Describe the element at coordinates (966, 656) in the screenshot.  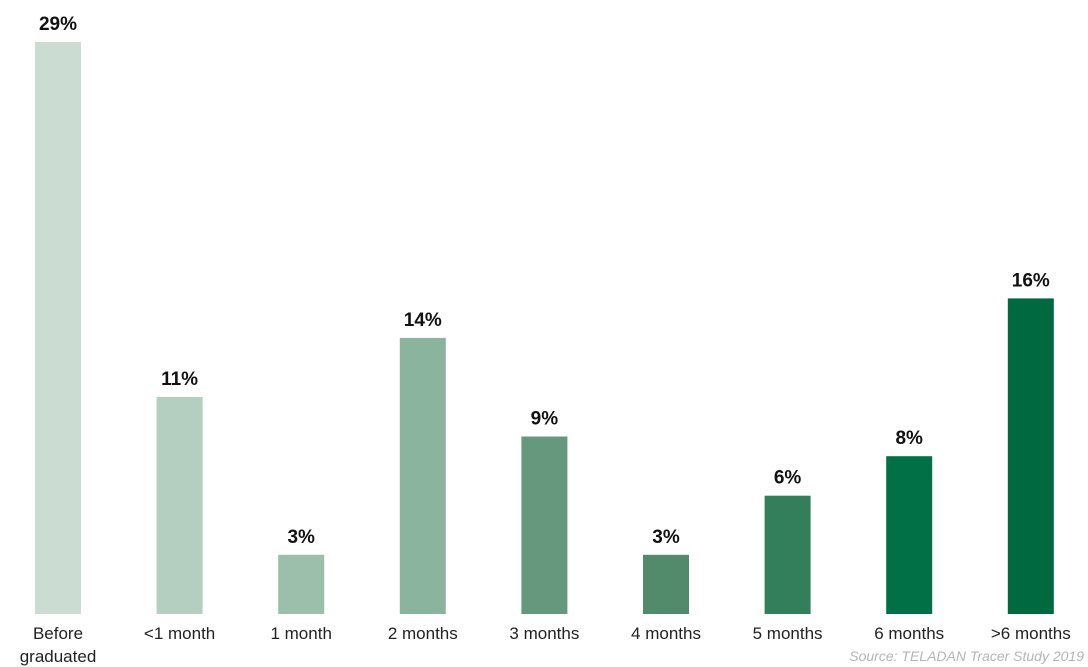
I see `source-note: Source: TELADAN Tracer Study 2019` at that location.